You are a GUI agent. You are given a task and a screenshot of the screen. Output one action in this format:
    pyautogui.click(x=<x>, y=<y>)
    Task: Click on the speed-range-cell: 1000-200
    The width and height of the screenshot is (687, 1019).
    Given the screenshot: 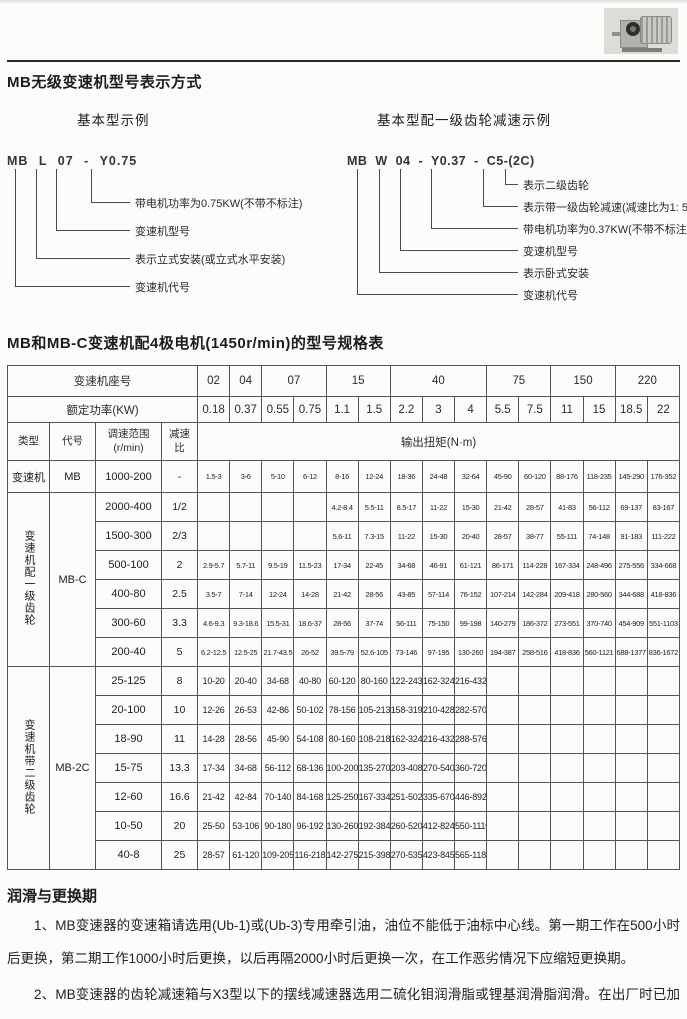 What is the action you would take?
    pyautogui.click(x=128, y=476)
    